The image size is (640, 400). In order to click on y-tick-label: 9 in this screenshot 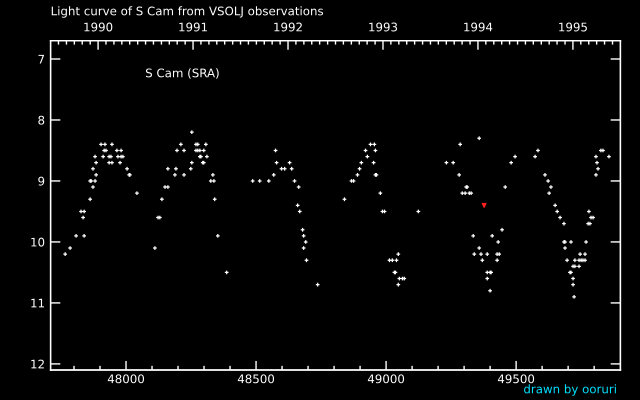, I will do `click(41, 181)`.